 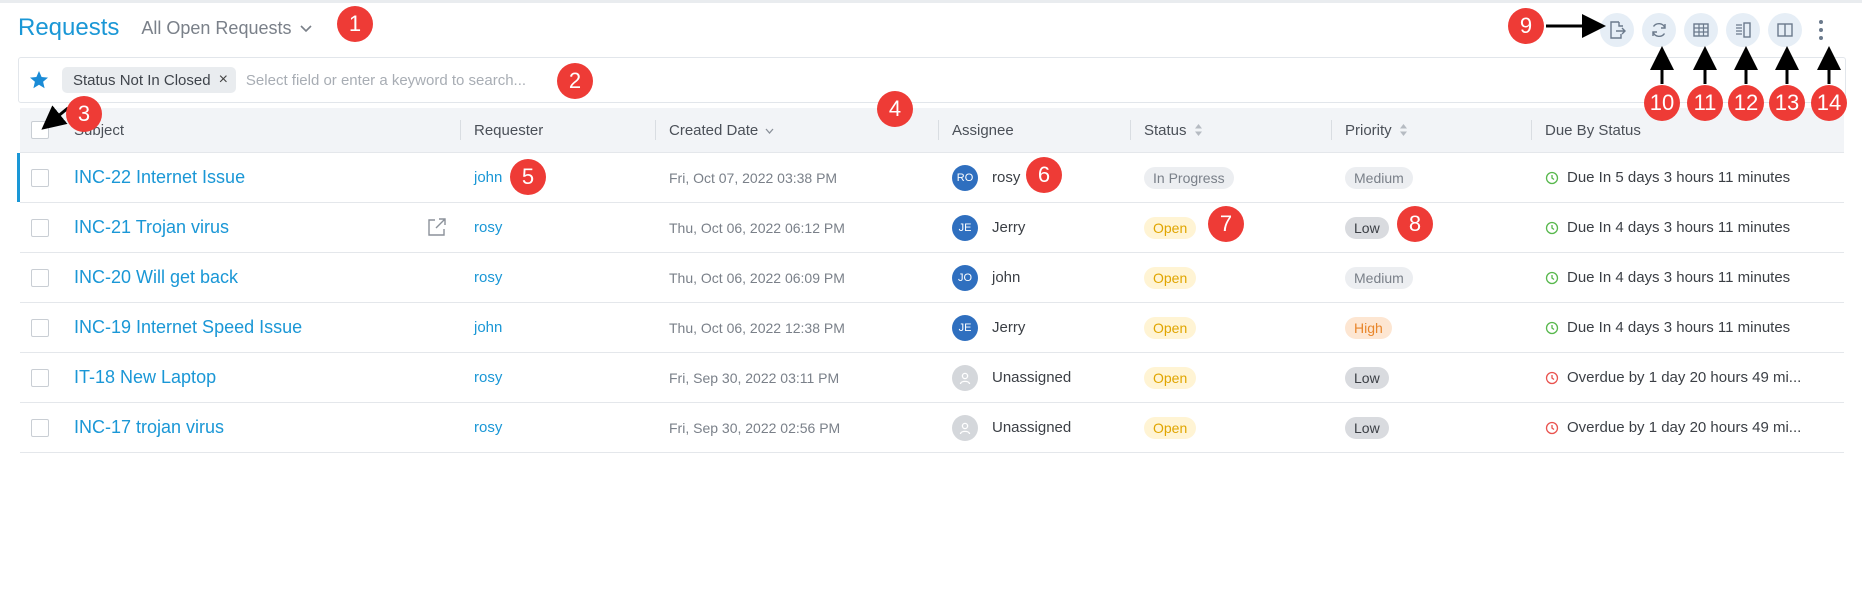 I want to click on subject-link: INC-20 Will get back, so click(x=156, y=277).